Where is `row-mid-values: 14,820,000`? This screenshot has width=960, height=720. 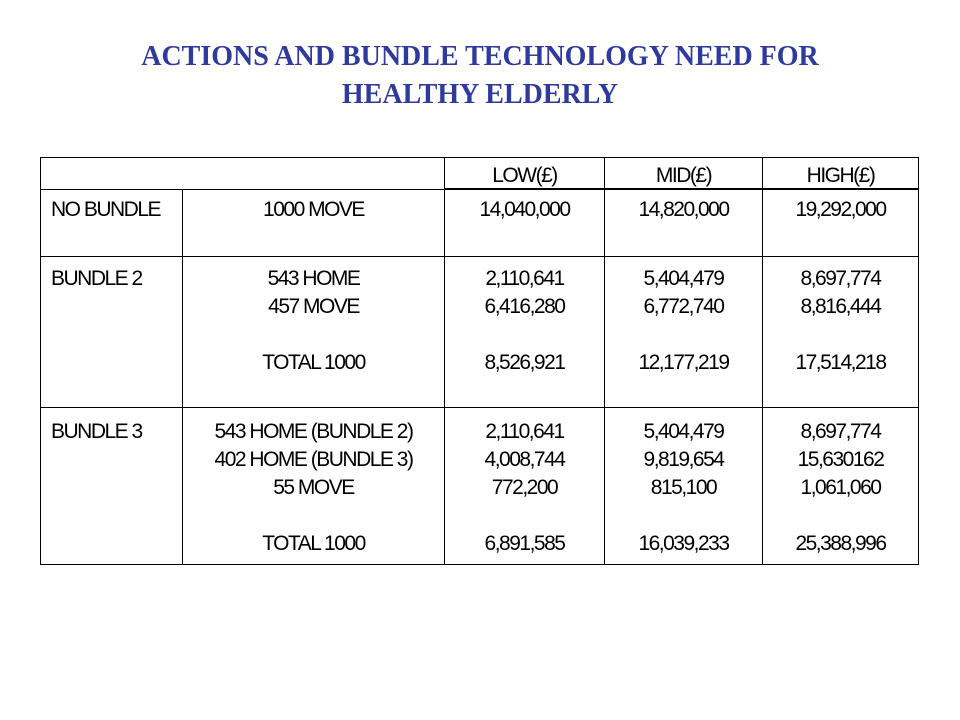 row-mid-values: 14,820,000 is located at coordinates (683, 222).